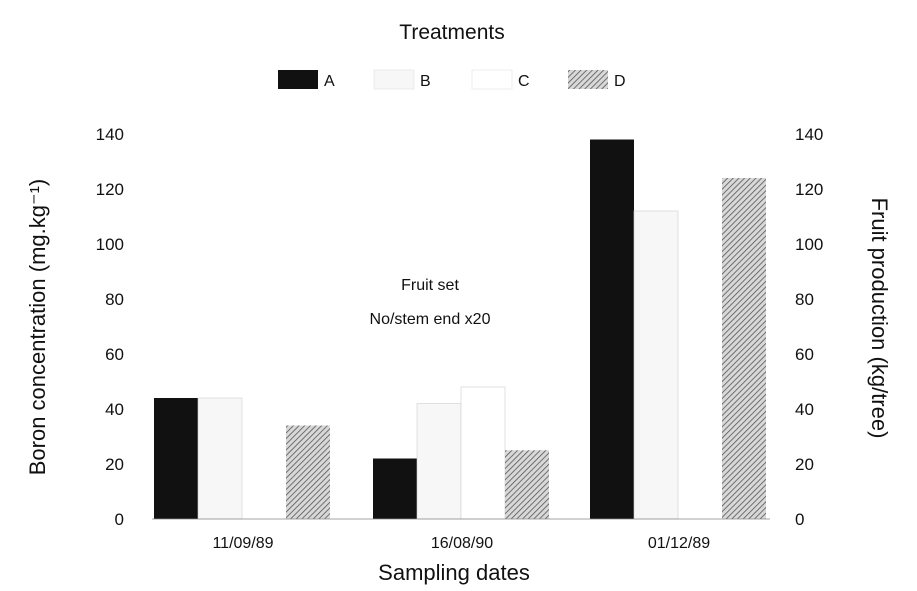 This screenshot has width=917, height=591. Describe the element at coordinates (119, 519) in the screenshot. I see `left-y-tick-label: 0` at that location.